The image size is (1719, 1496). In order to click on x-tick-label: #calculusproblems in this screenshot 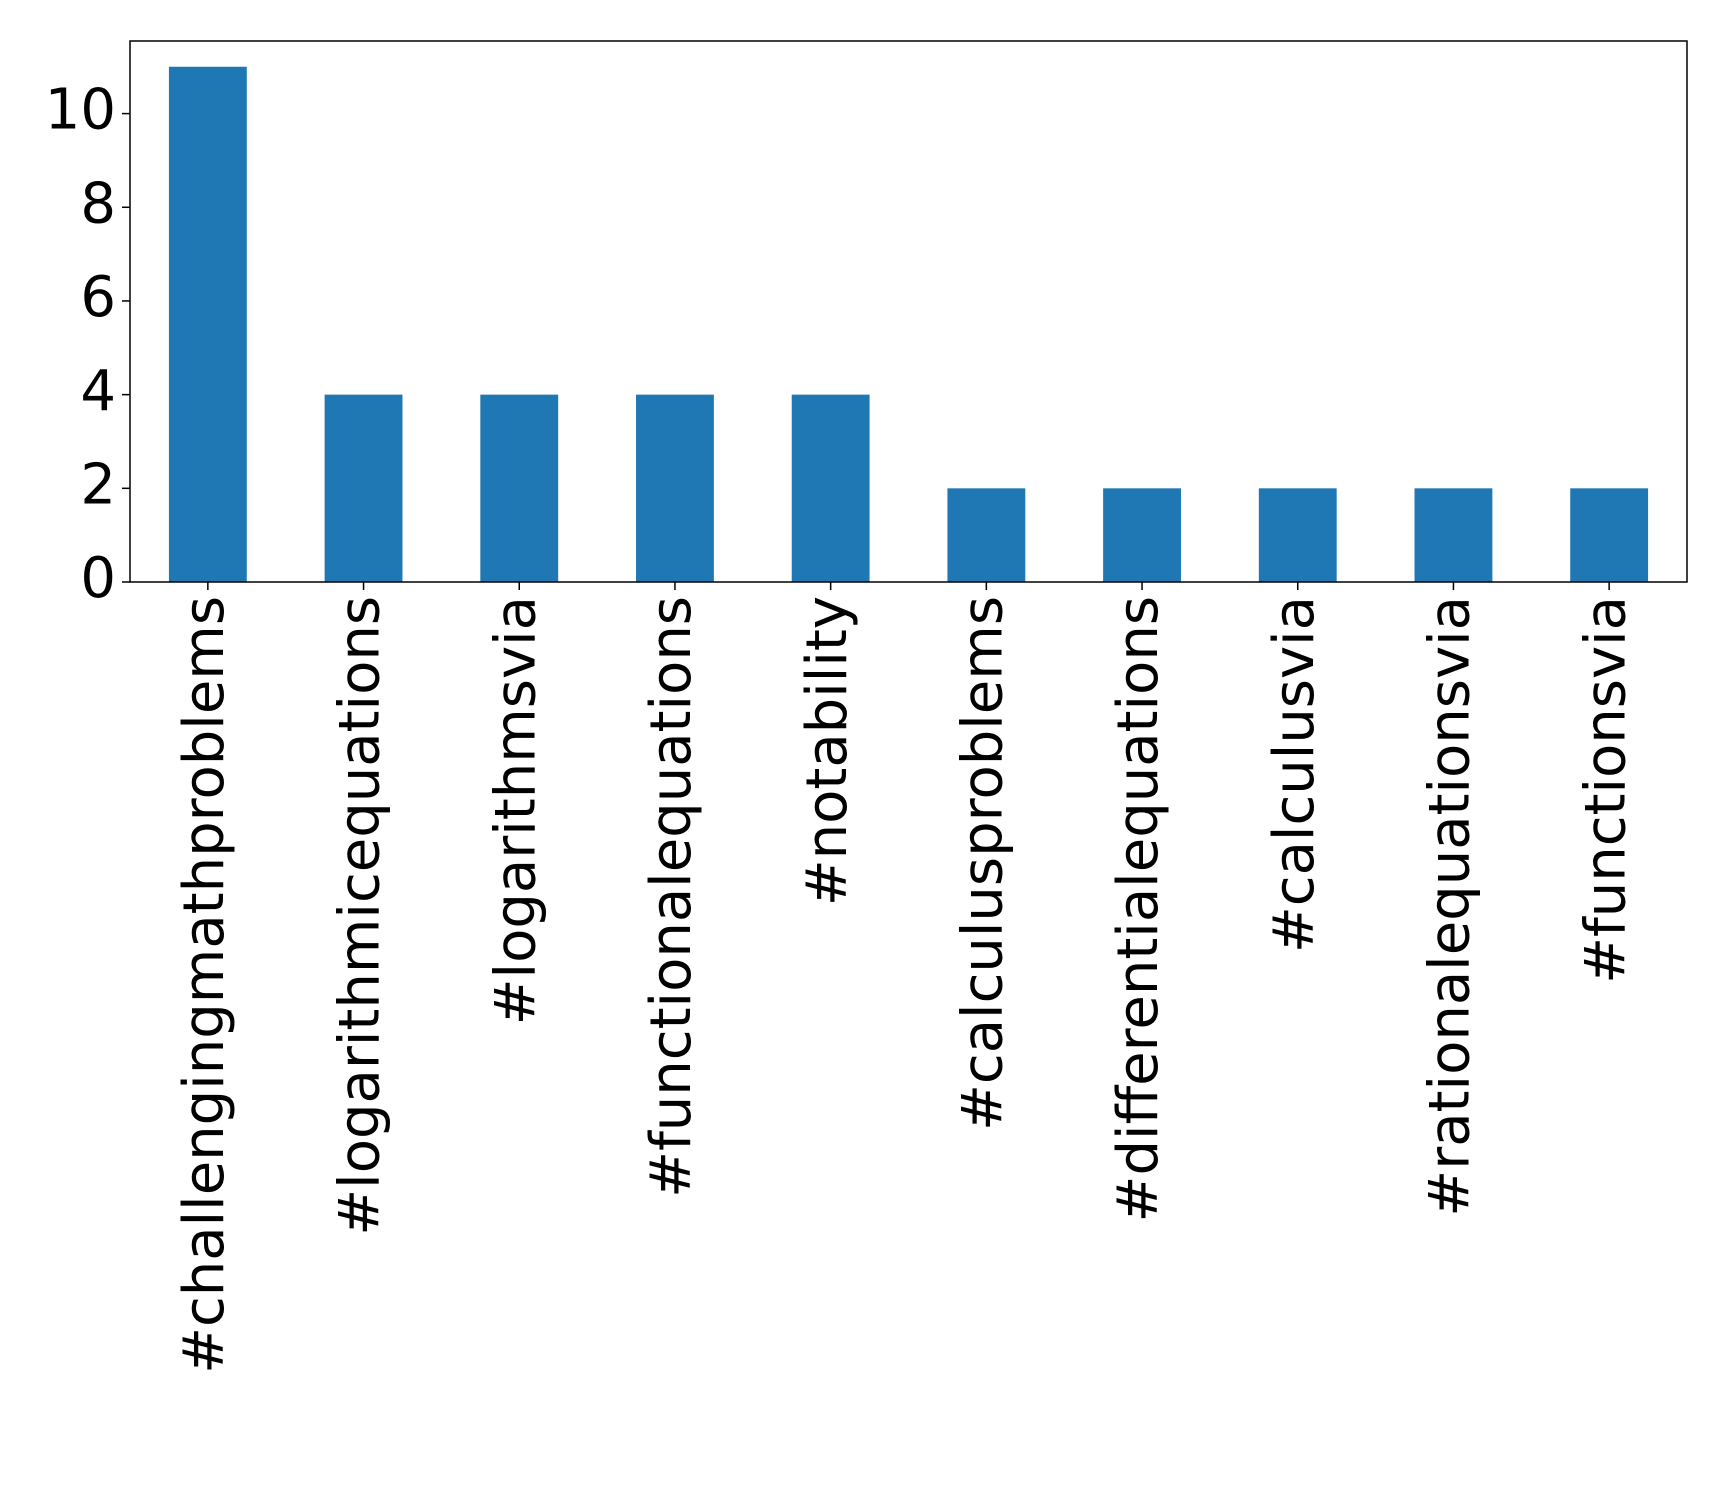, I will do `click(982, 863)`.